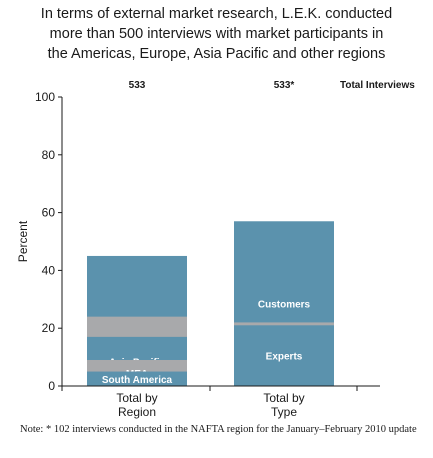 The width and height of the screenshot is (433, 458). I want to click on y-tick-label: 0, so click(51, 386).